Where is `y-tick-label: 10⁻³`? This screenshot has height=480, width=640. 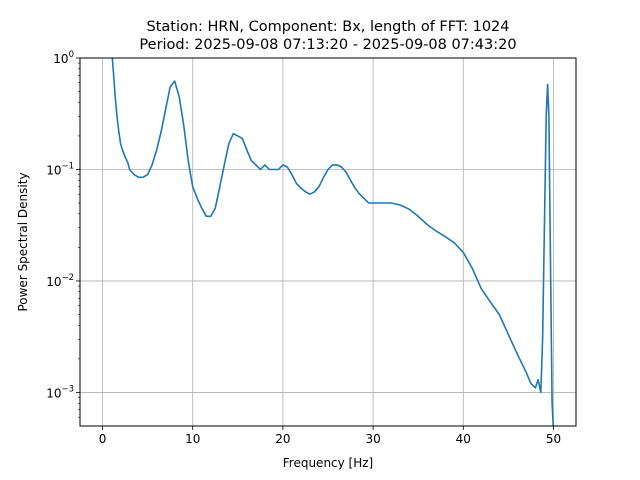 y-tick-label: 10⁻³ is located at coordinates (60, 392).